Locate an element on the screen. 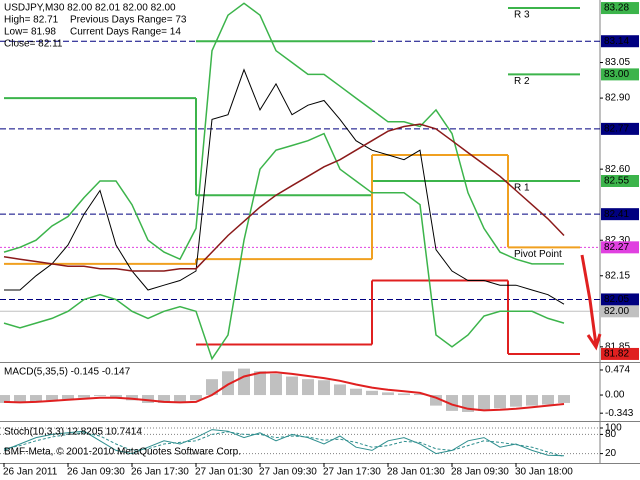 Image resolution: width=640 pixels, height=480 pixels. close-info: Close= 82.11 is located at coordinates (33, 44).